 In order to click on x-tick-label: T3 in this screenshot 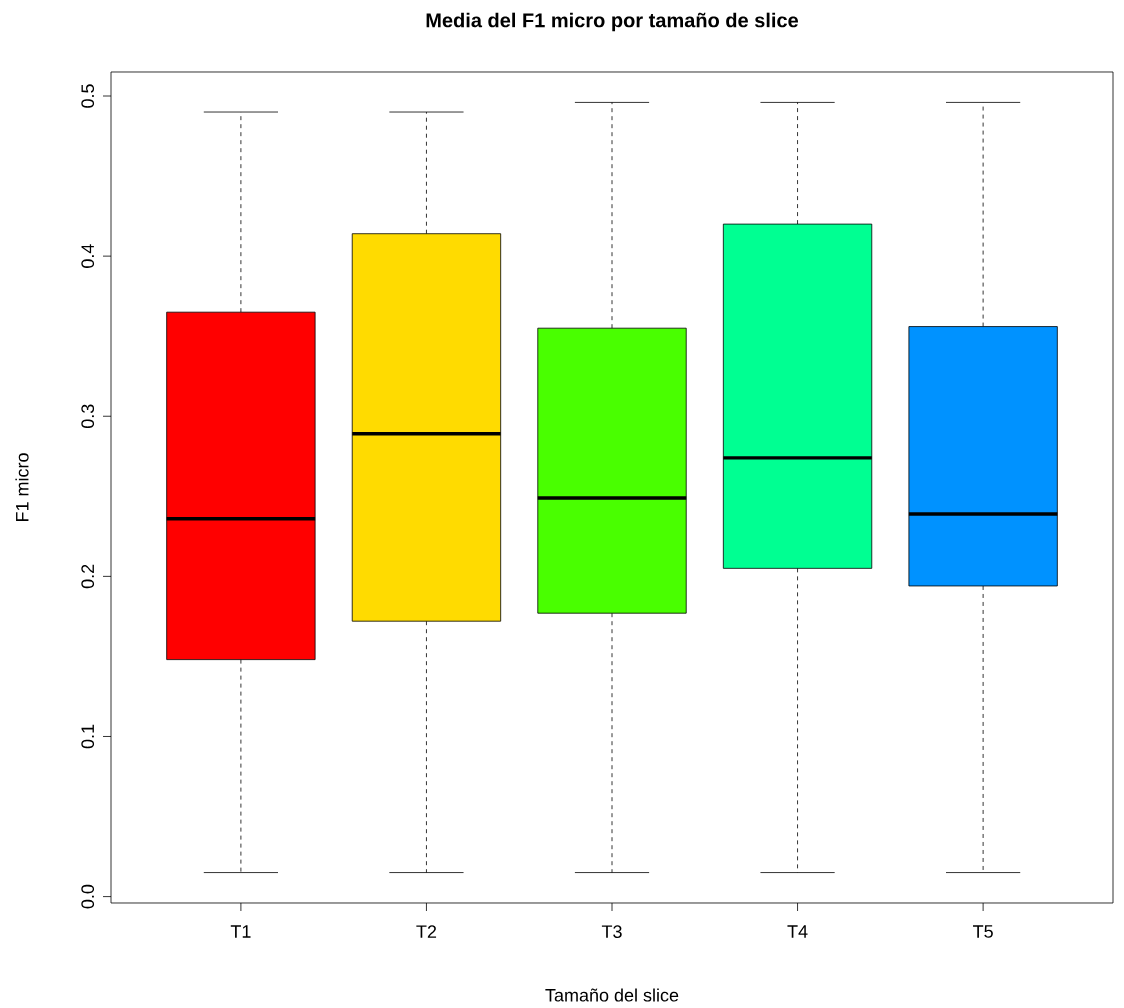, I will do `click(611, 931)`.